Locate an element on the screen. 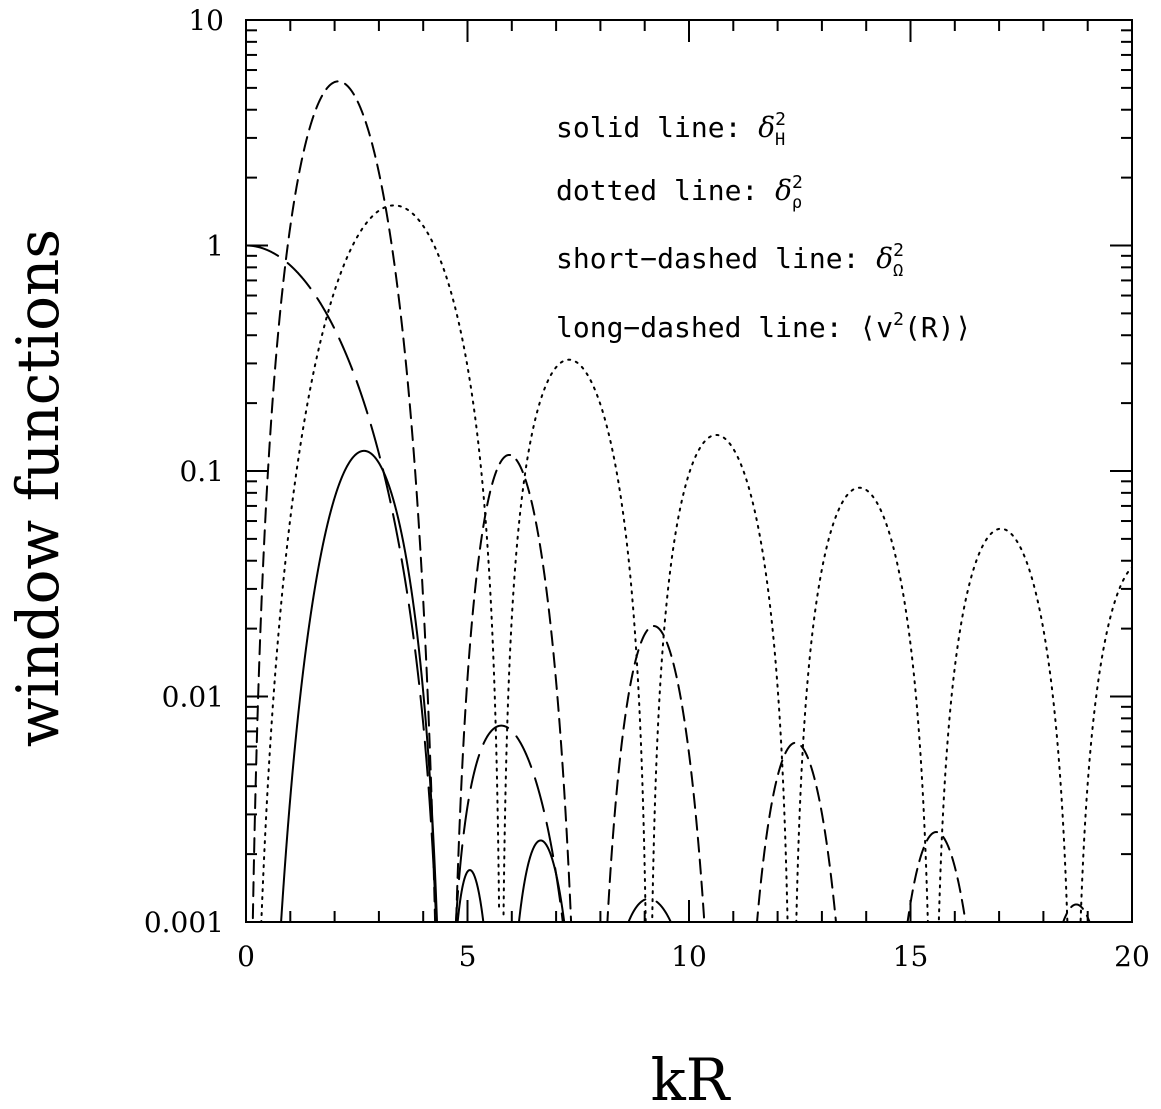 This screenshot has width=1161, height=1109. x-tick-label: 10 is located at coordinates (689, 956).